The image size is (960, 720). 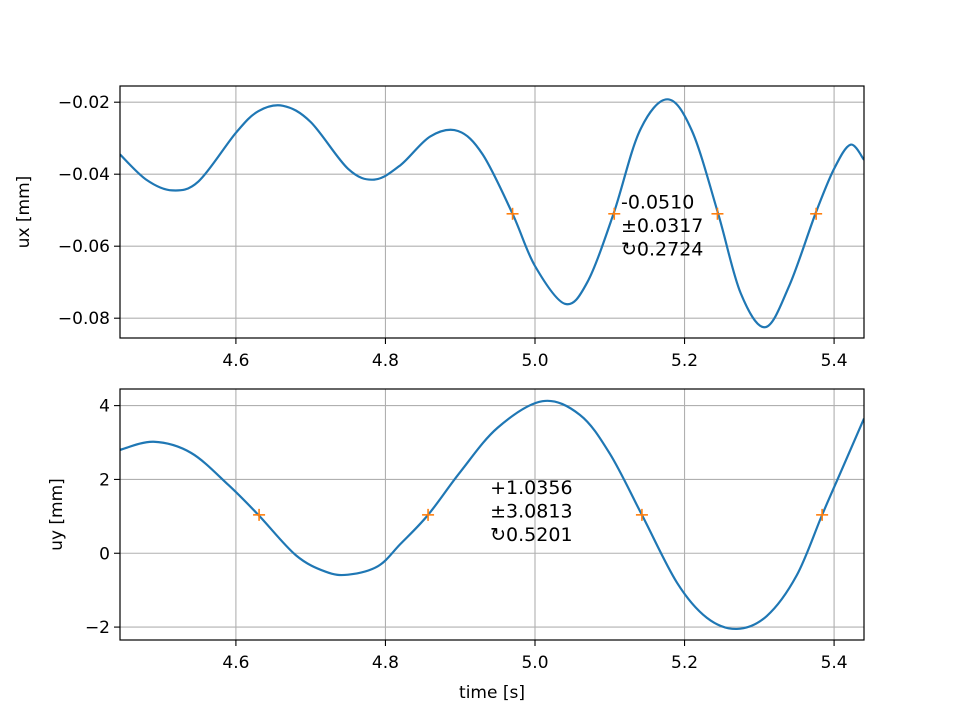 What do you see at coordinates (57, 514) in the screenshot?
I see `y-axis-label: uy [mm]` at bounding box center [57, 514].